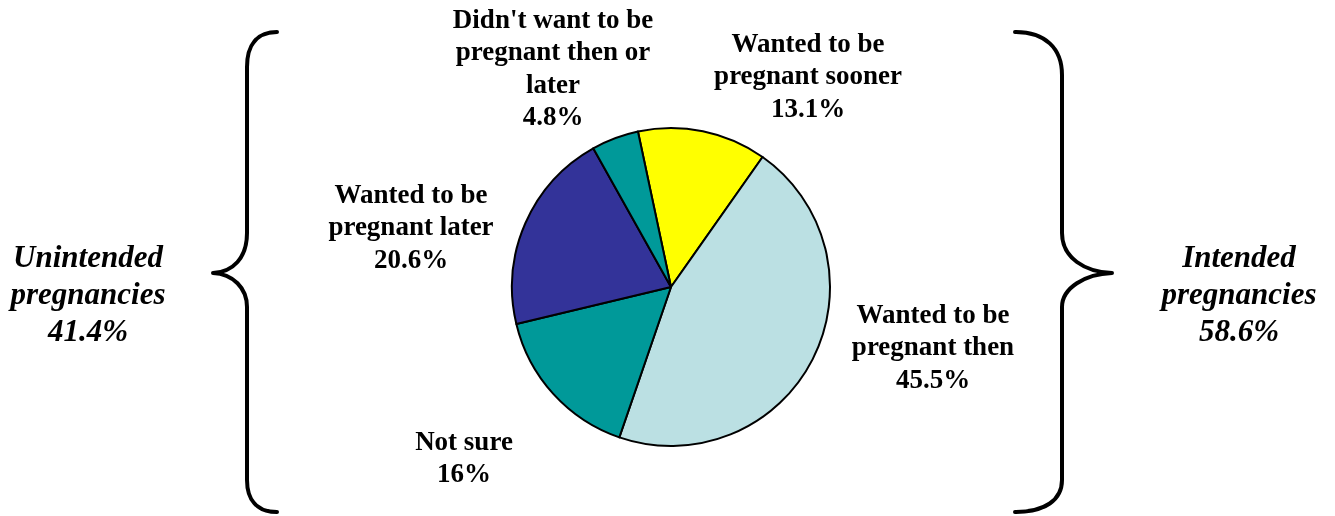 The width and height of the screenshot is (1335, 516). I want to click on data-label: 4.8%, so click(553, 116).